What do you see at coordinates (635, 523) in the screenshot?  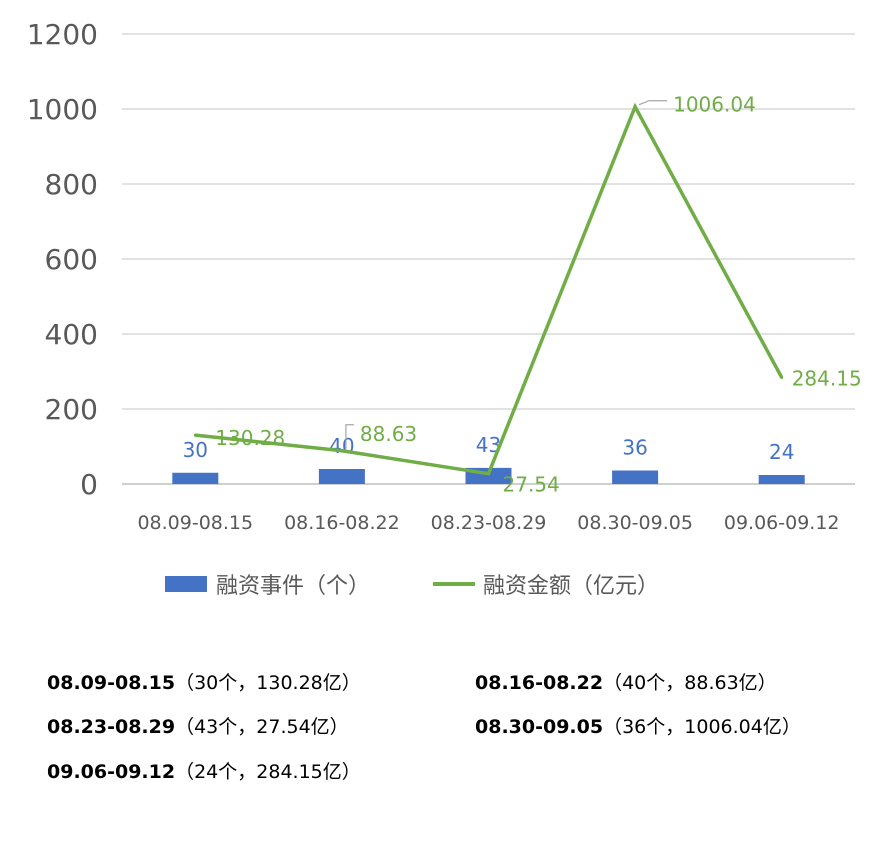 I see `x-tick-label: 08.30-09.05` at bounding box center [635, 523].